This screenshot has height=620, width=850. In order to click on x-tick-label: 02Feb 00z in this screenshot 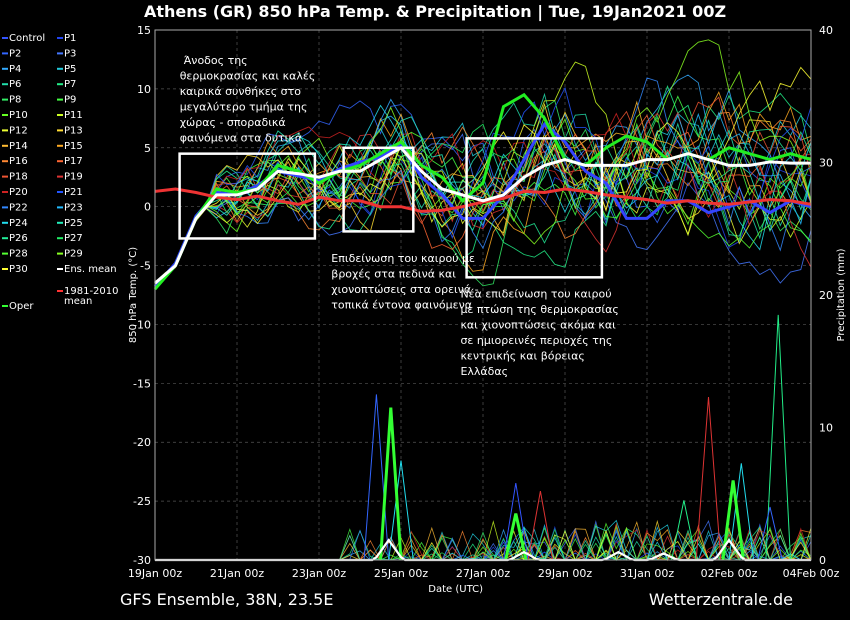, I will do `click(729, 573)`.